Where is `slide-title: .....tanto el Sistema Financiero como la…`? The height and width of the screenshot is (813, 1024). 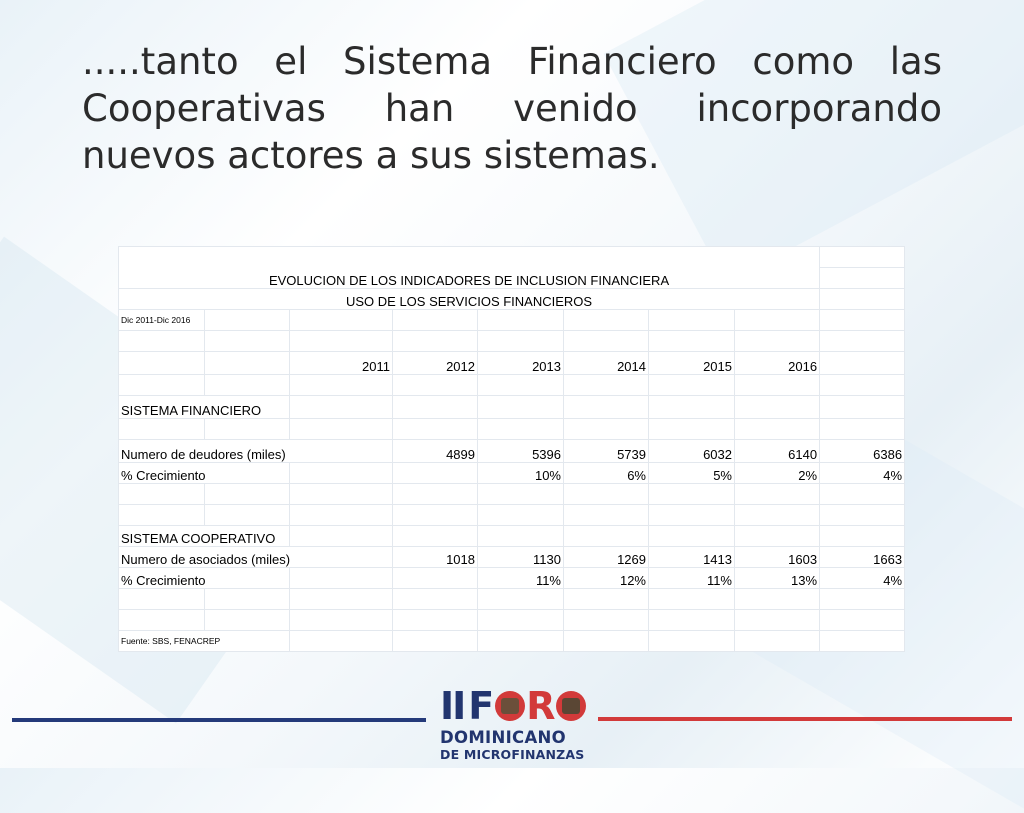 slide-title: .....tanto el Sistema Financiero como la… is located at coordinates (512, 108).